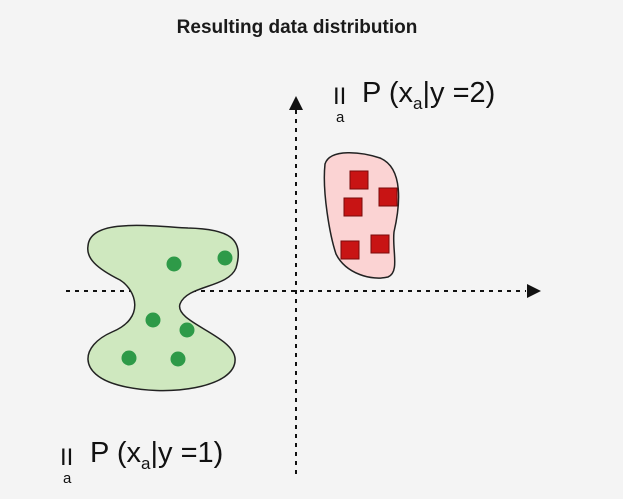 Image resolution: width=623 pixels, height=499 pixels. I want to click on class2-formula: II a P (xa|y =2), so click(414, 101).